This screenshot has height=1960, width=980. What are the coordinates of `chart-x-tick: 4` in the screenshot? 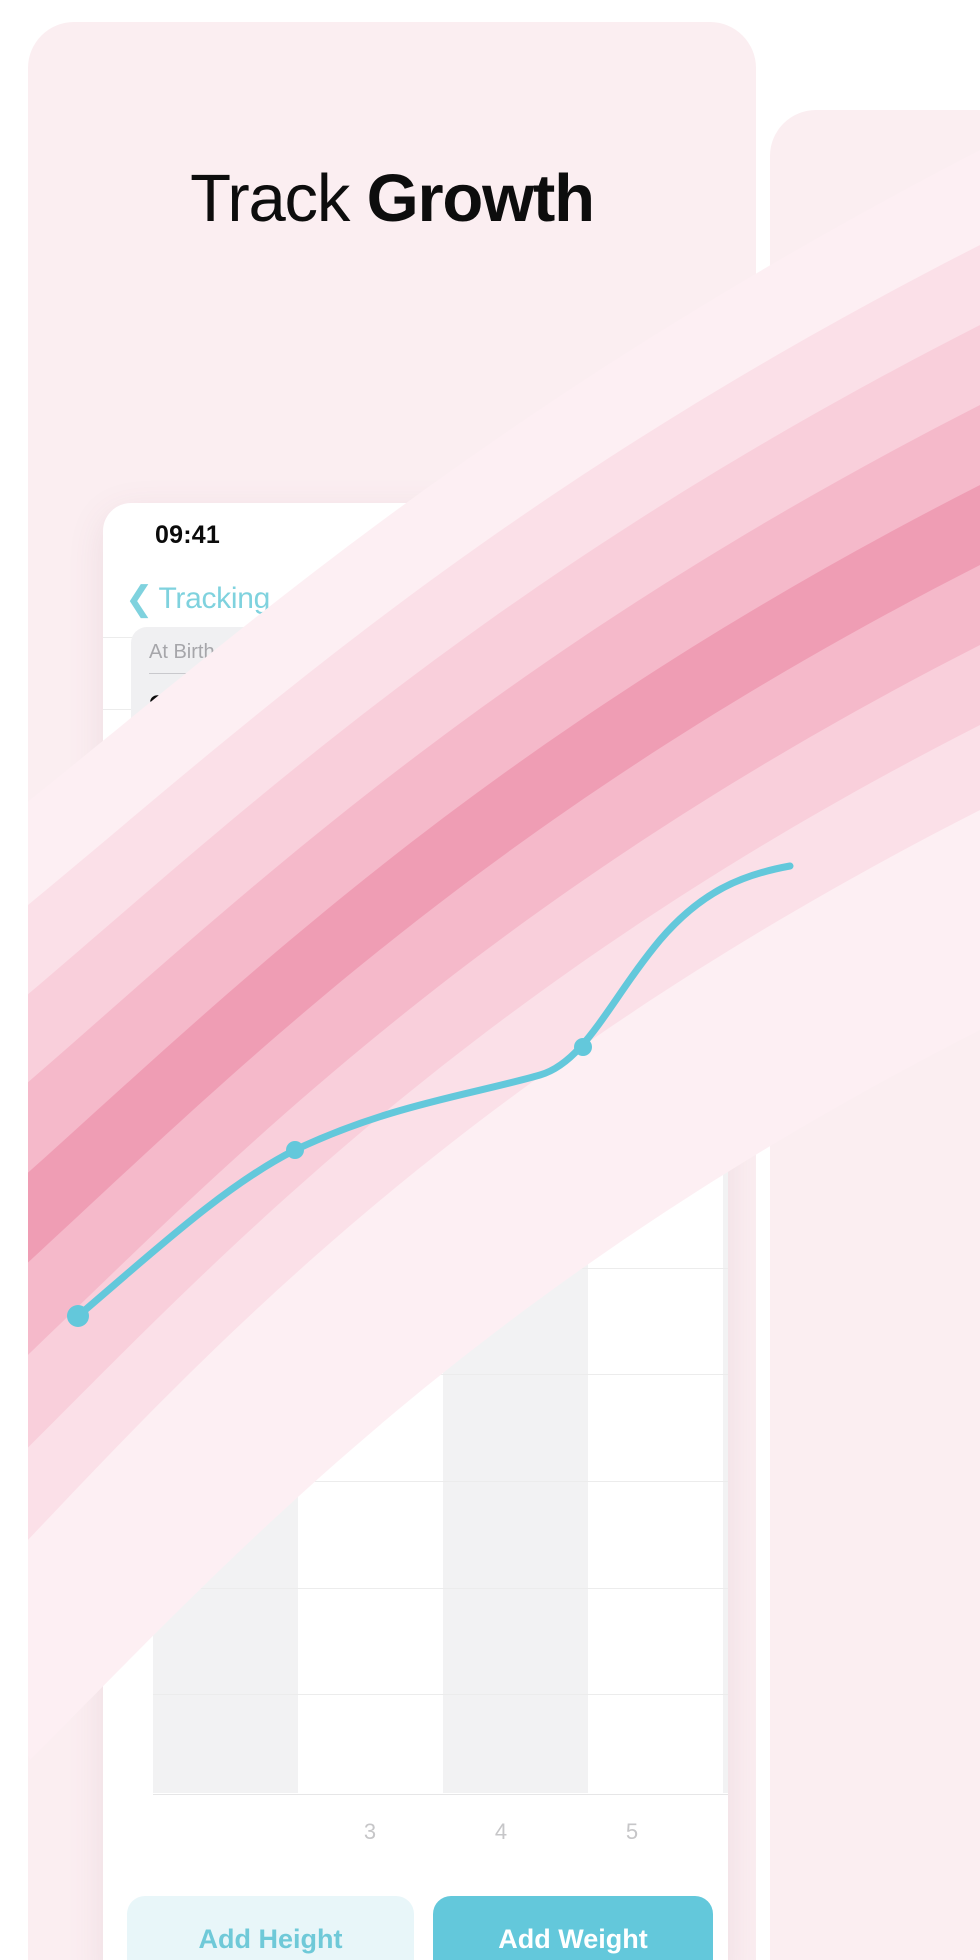 It's located at (501, 1831).